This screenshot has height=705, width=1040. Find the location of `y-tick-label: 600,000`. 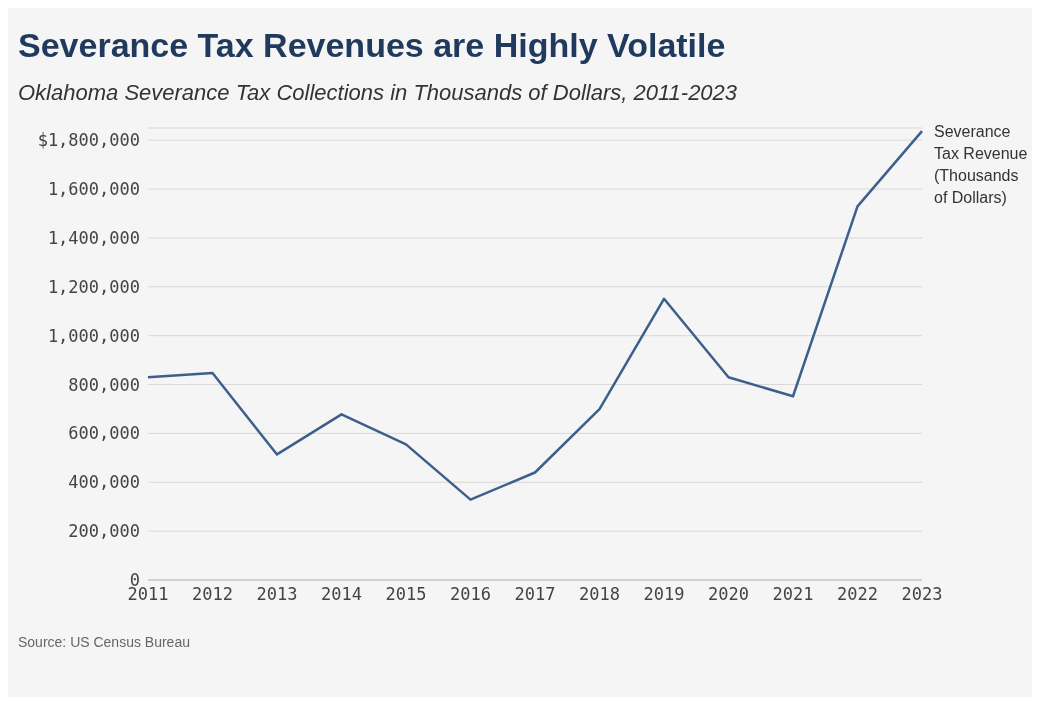

y-tick-label: 600,000 is located at coordinates (104, 433).